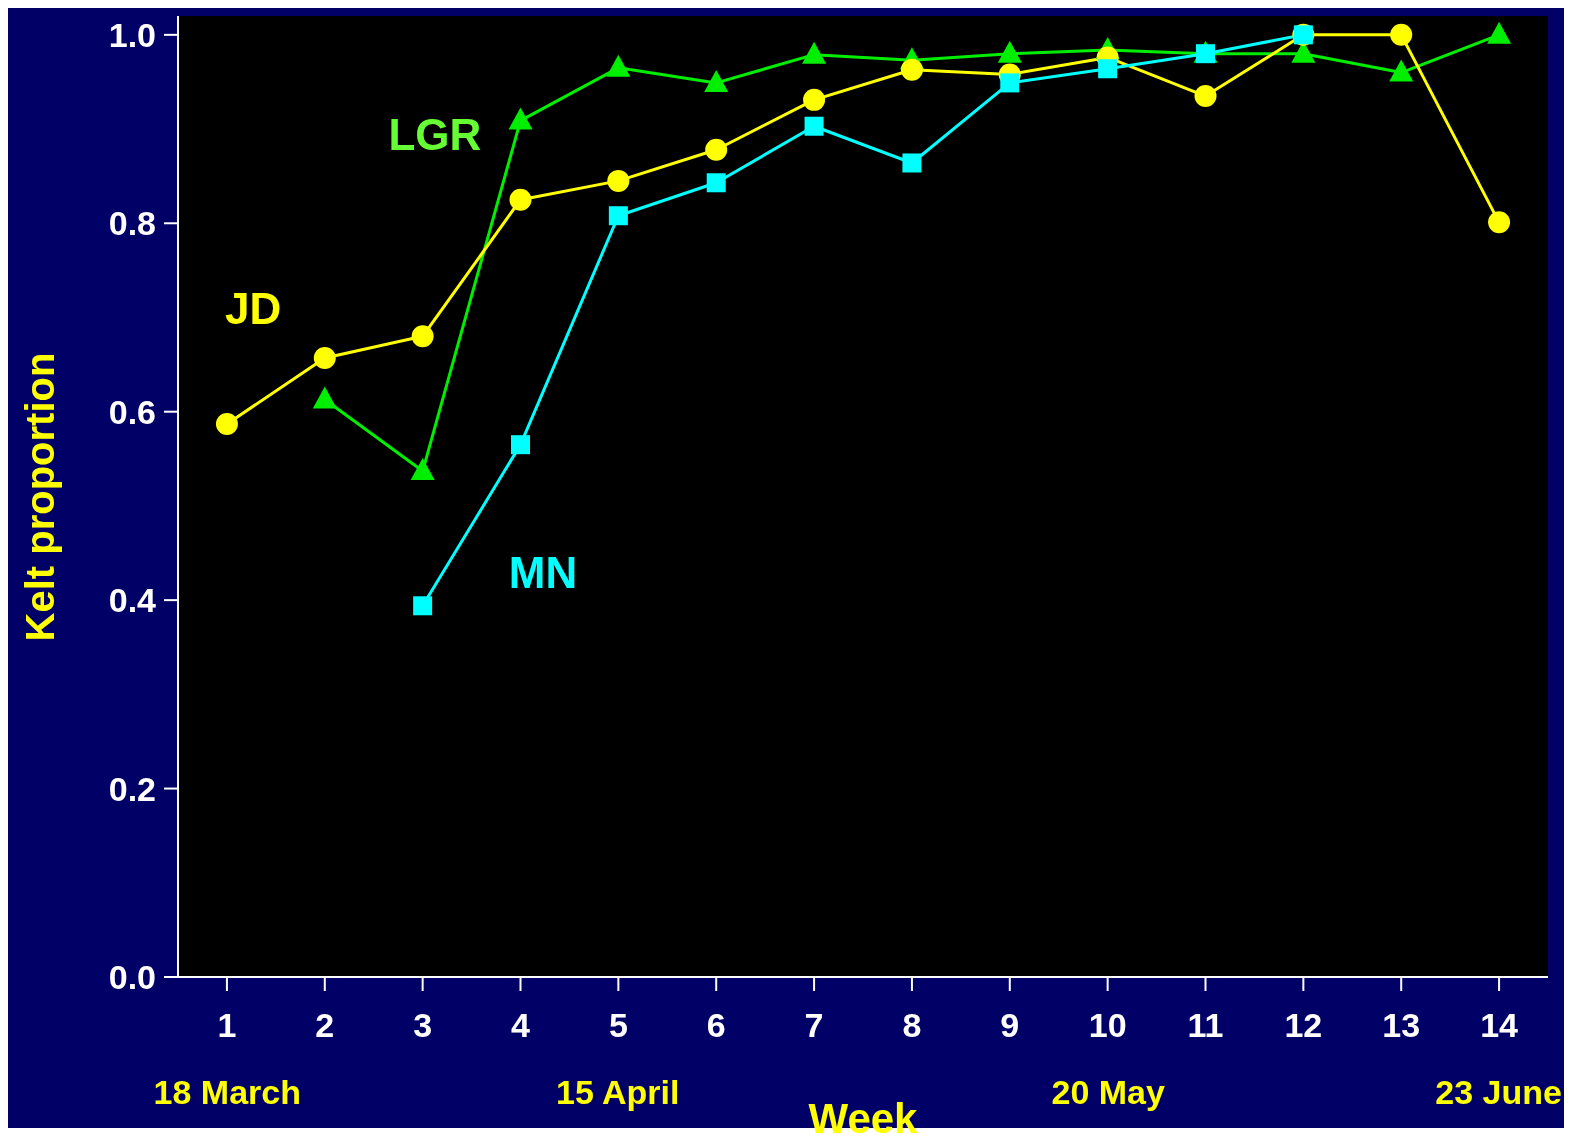 The image size is (1572, 1138). What do you see at coordinates (132, 411) in the screenshot?
I see `y-tick-label: 0.6` at bounding box center [132, 411].